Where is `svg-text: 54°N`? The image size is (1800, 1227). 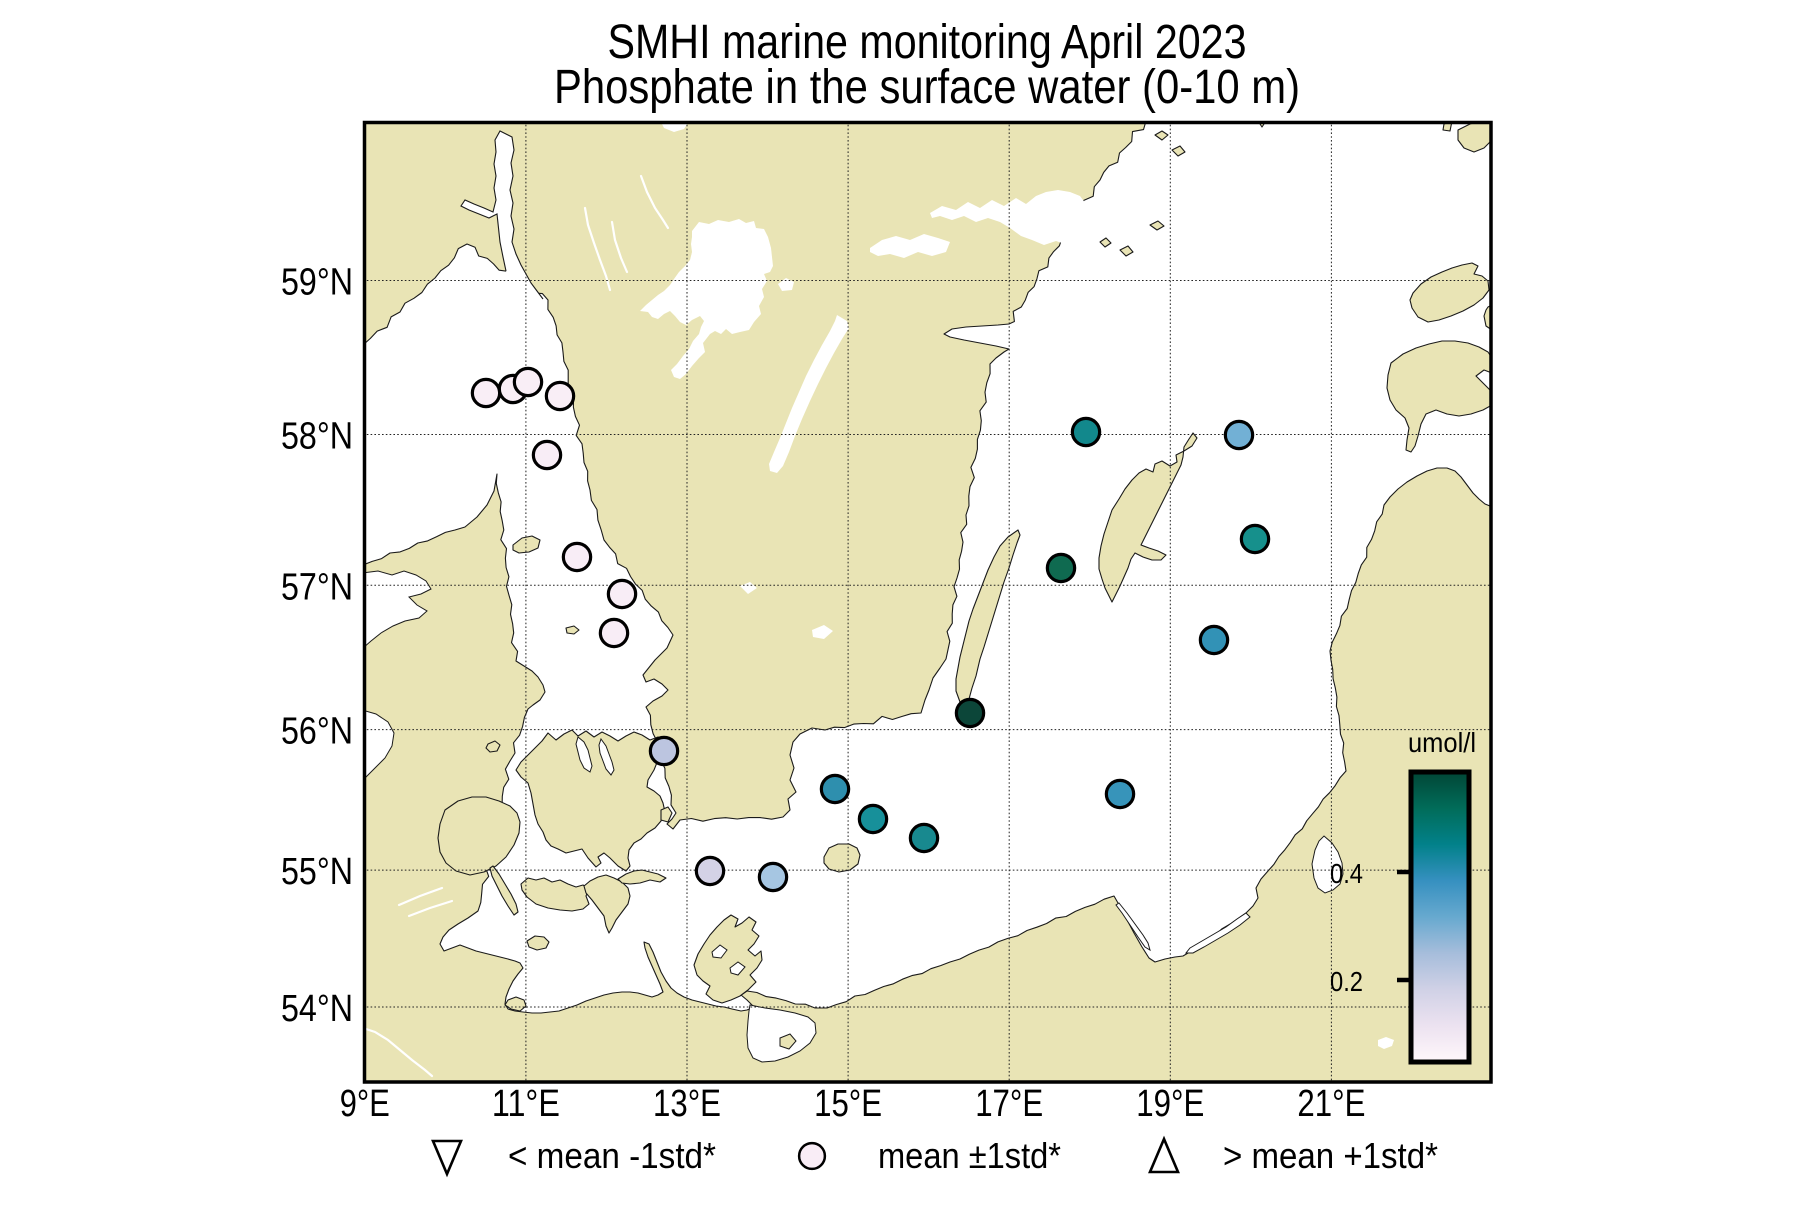
svg-text: 54°N is located at coordinates (317, 1009).